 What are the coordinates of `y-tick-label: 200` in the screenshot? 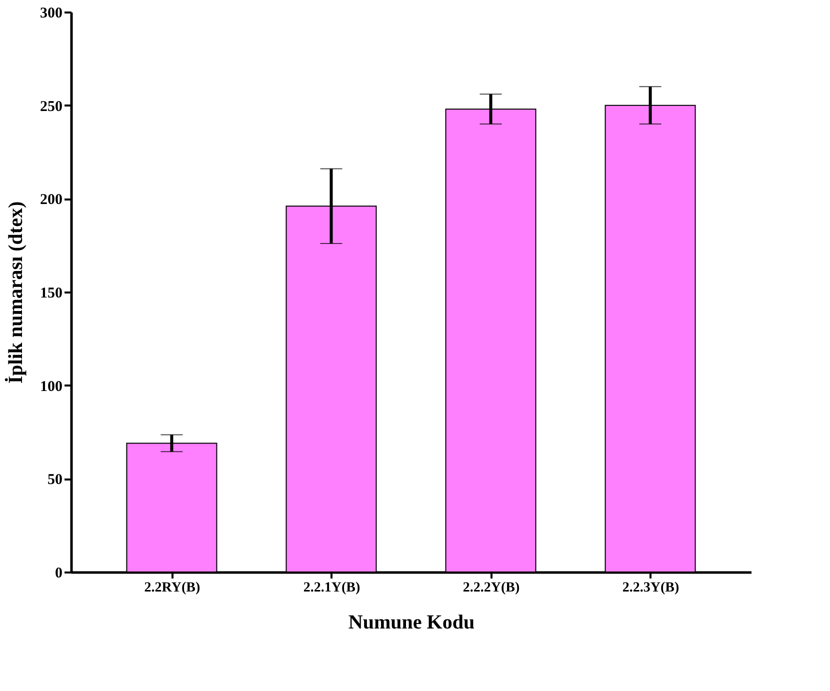 It's located at (51, 200).